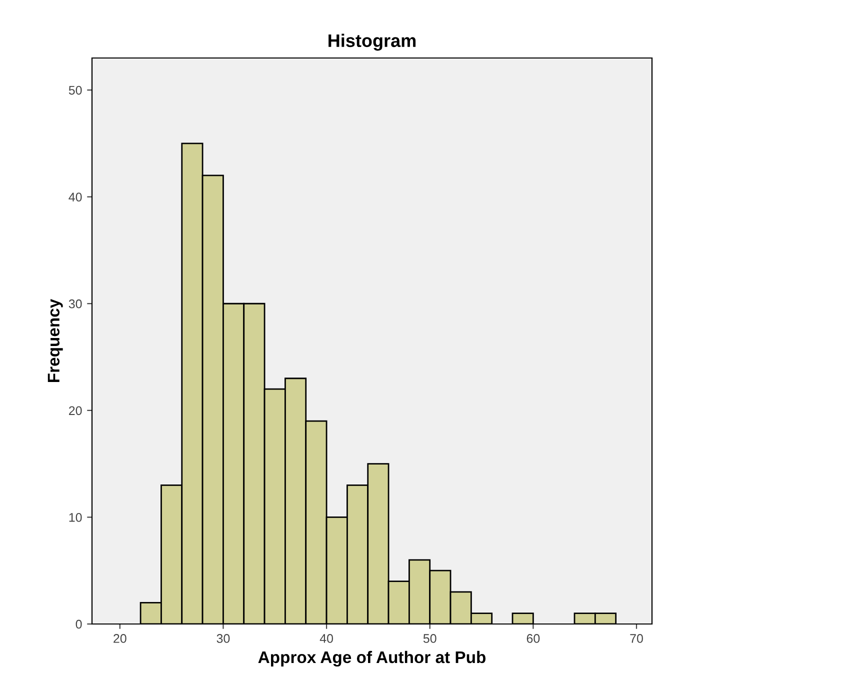 Image resolution: width=864 pixels, height=697 pixels. I want to click on y-tick-label: 40, so click(75, 197).